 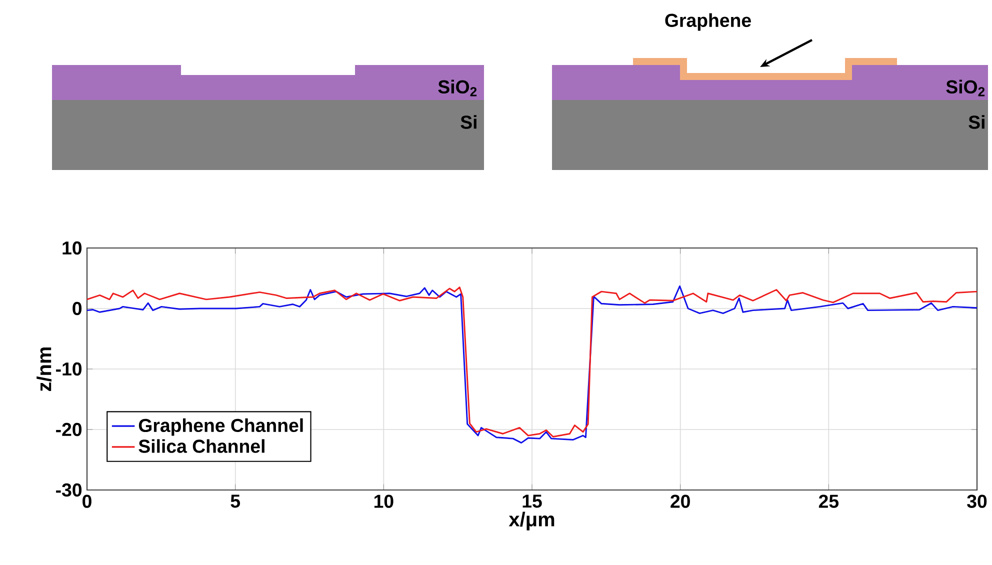 I want to click on y-tick-label: 10, so click(x=72, y=248).